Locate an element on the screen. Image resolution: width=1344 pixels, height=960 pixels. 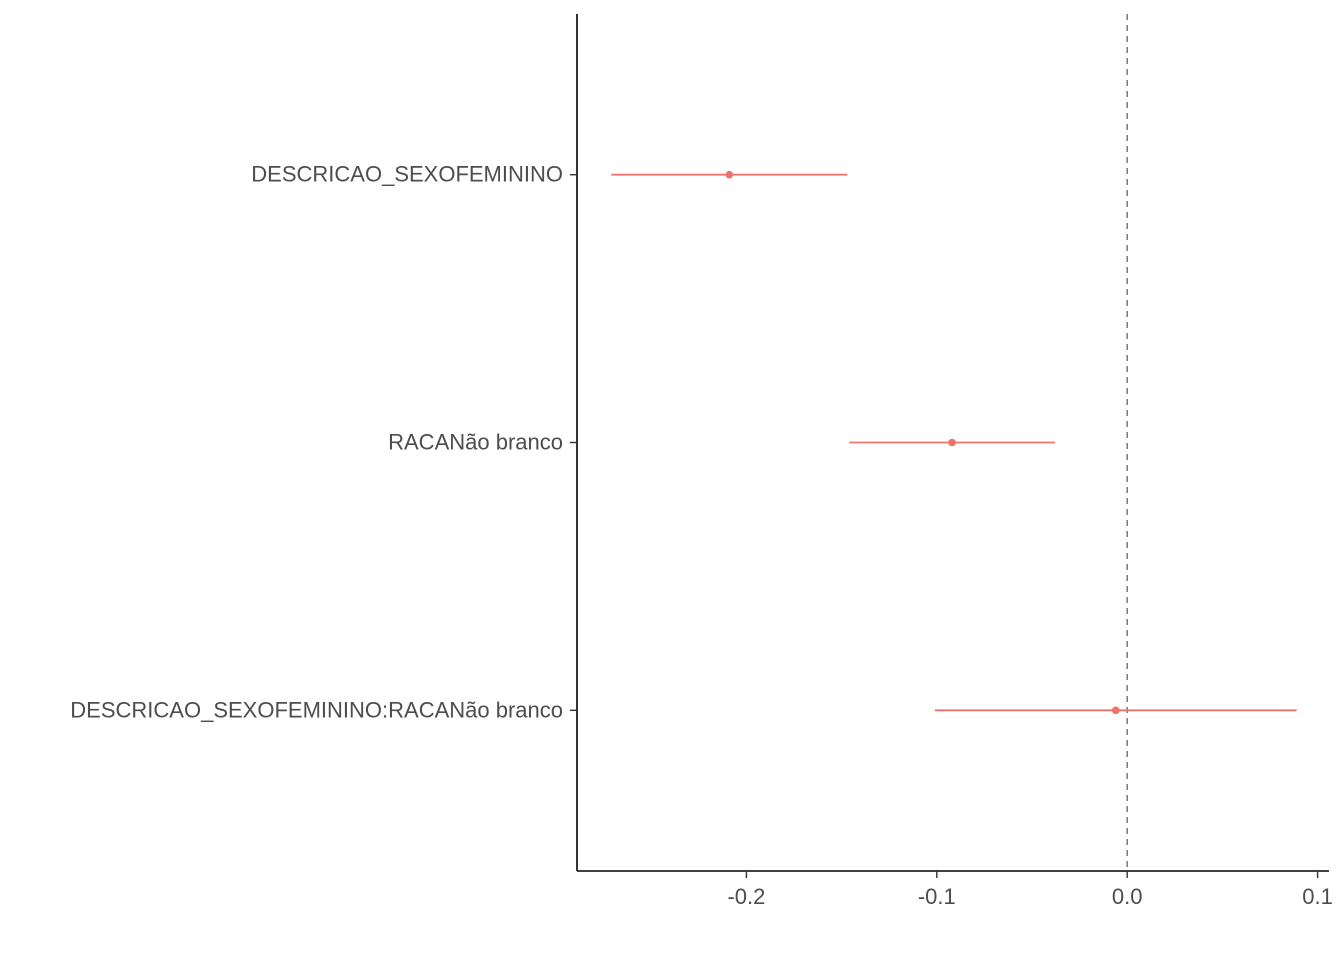
x-tick-label: -0.1 is located at coordinates (937, 896).